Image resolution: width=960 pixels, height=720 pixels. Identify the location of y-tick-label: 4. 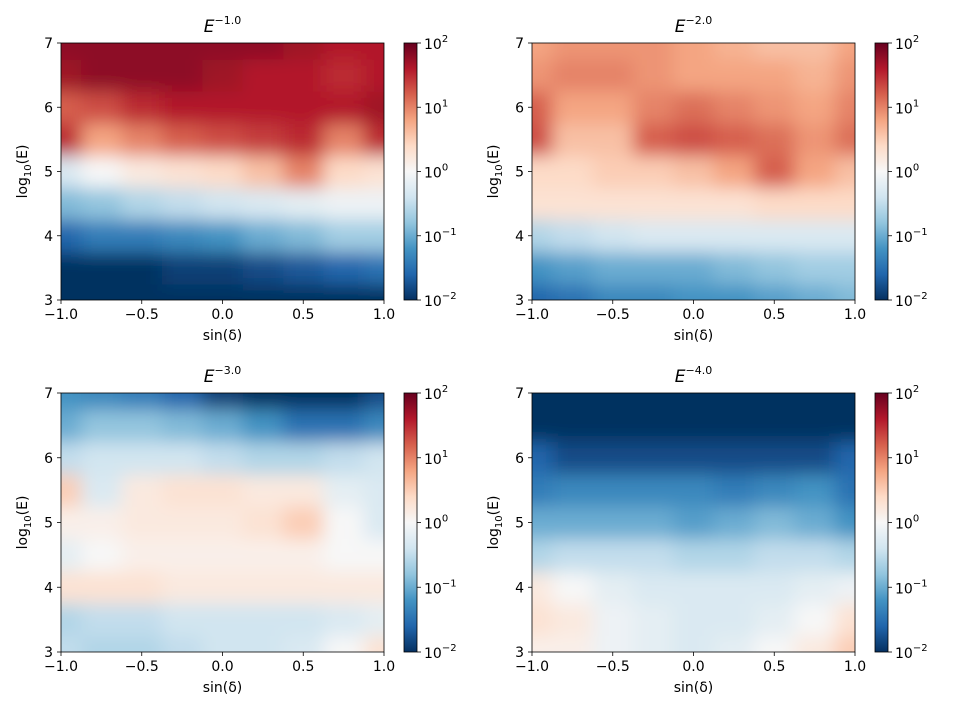
(519, 237).